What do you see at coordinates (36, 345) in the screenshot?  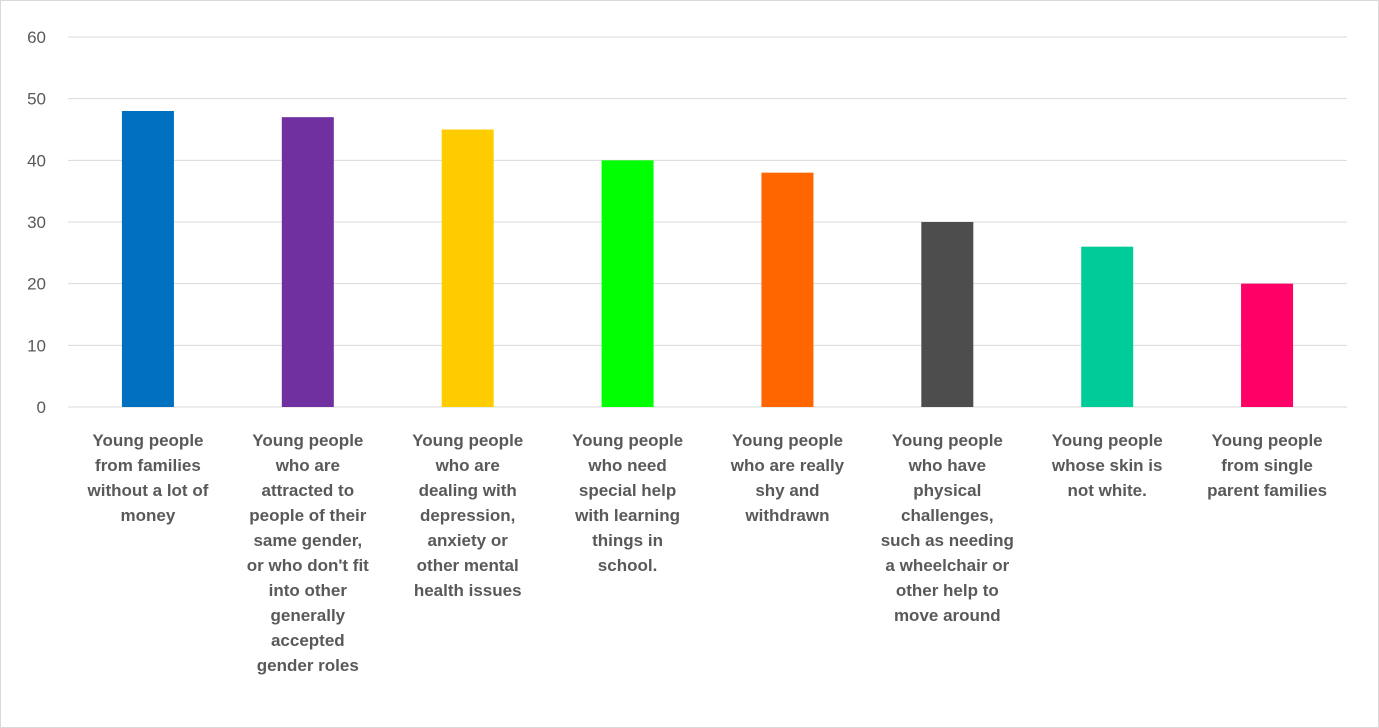 I see `y-tick-label: 10` at bounding box center [36, 345].